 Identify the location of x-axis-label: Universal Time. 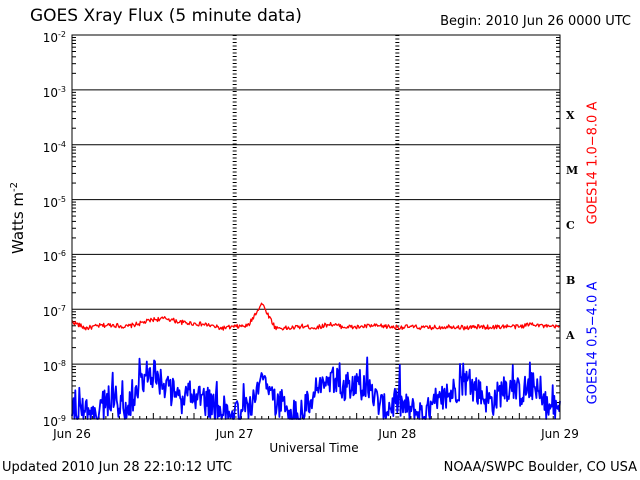
(314, 448).